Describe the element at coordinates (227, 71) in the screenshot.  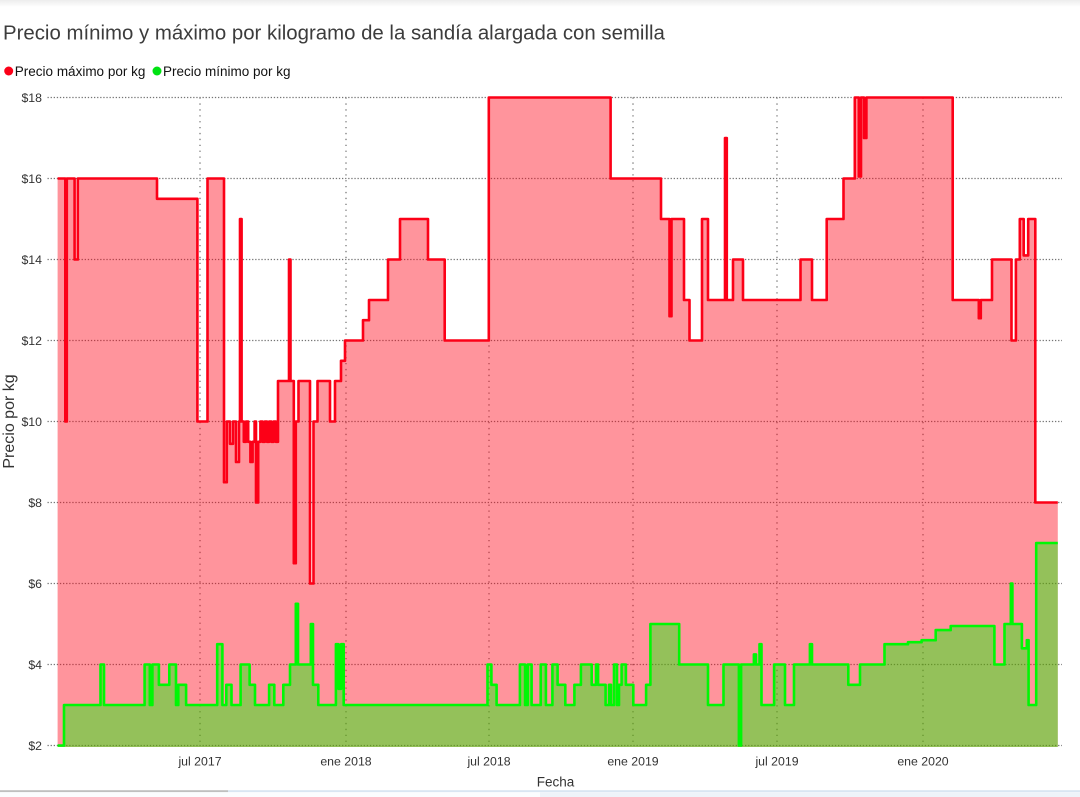
I see `svg-text: Precio mínimo por kg` at that location.